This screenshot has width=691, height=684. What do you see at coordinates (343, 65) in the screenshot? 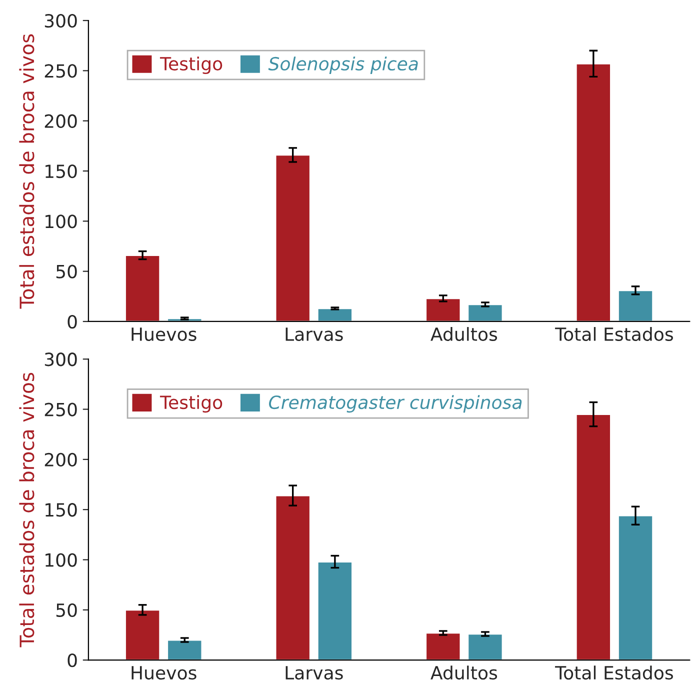
I see `legend-label: Solenopsis picea` at bounding box center [343, 65].